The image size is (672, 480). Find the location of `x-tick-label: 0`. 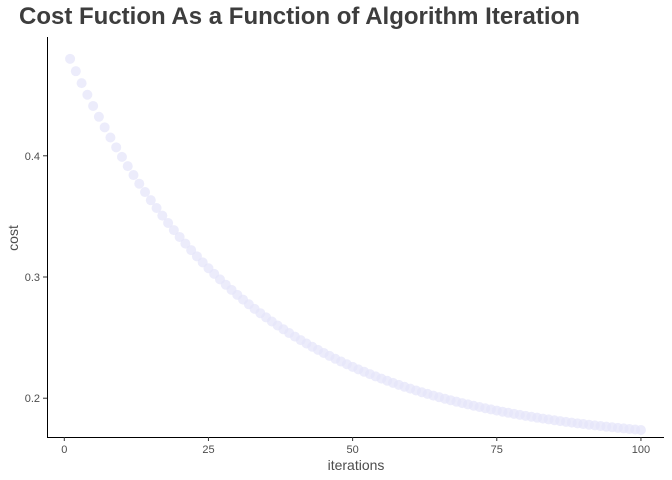

x-tick-label: 0 is located at coordinates (64, 450).